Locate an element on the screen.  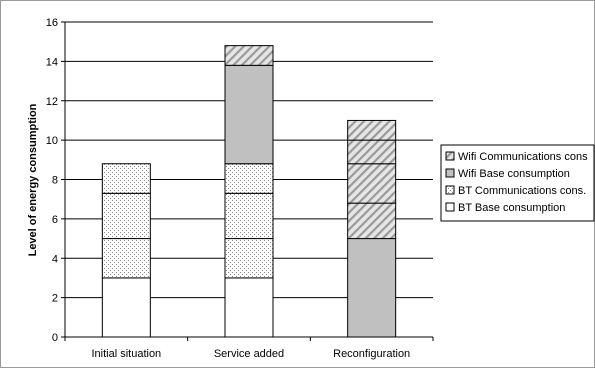
x-tick-label: Initial situation is located at coordinates (126, 354).